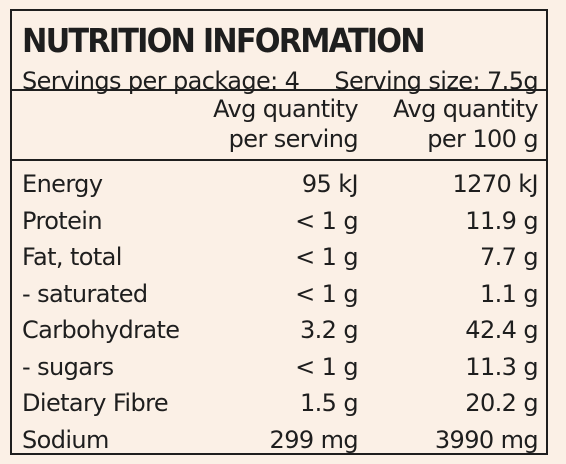 The image size is (566, 464). What do you see at coordinates (279, 367) in the screenshot?
I see `nutrient-row-sugars: - sugars < 1 g 11.3 g` at bounding box center [279, 367].